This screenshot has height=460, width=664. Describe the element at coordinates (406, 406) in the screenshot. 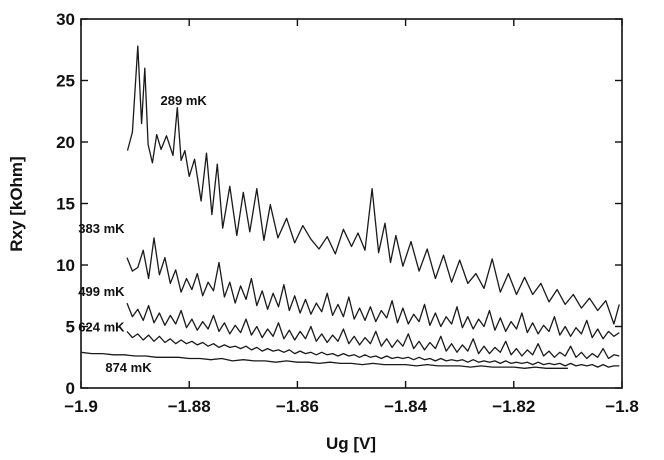

I see `x-tick-label: −1.84` at that location.